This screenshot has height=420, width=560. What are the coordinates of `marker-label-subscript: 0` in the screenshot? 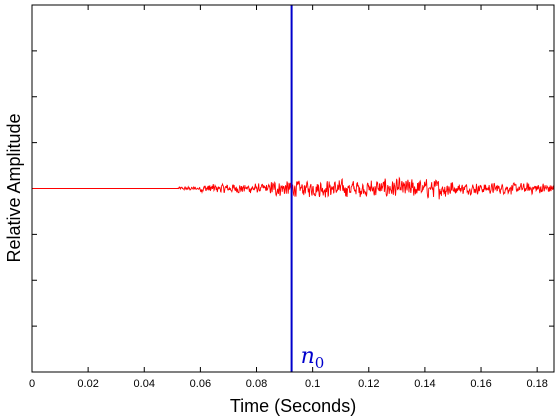 It's located at (320, 363).